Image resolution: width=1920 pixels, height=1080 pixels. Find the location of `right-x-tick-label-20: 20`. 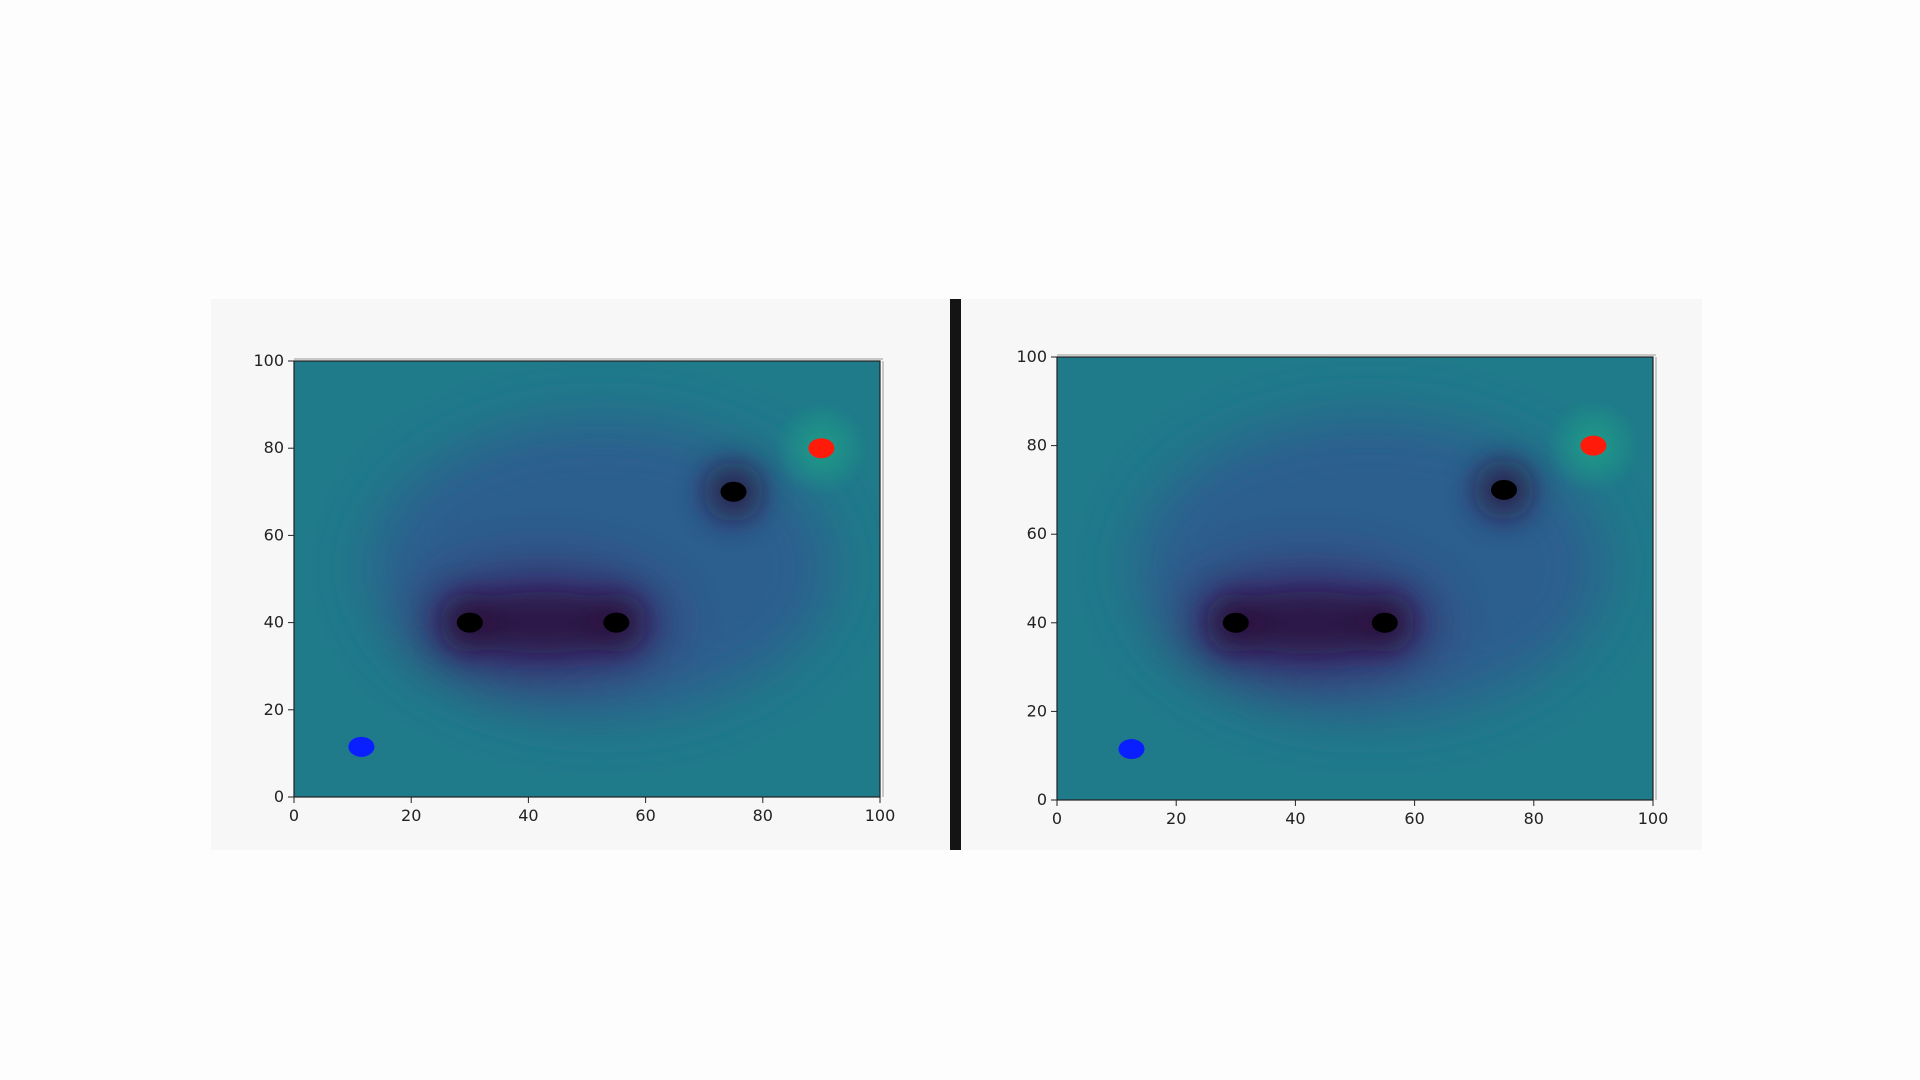

right-x-tick-label-20: 20 is located at coordinates (1176, 818).